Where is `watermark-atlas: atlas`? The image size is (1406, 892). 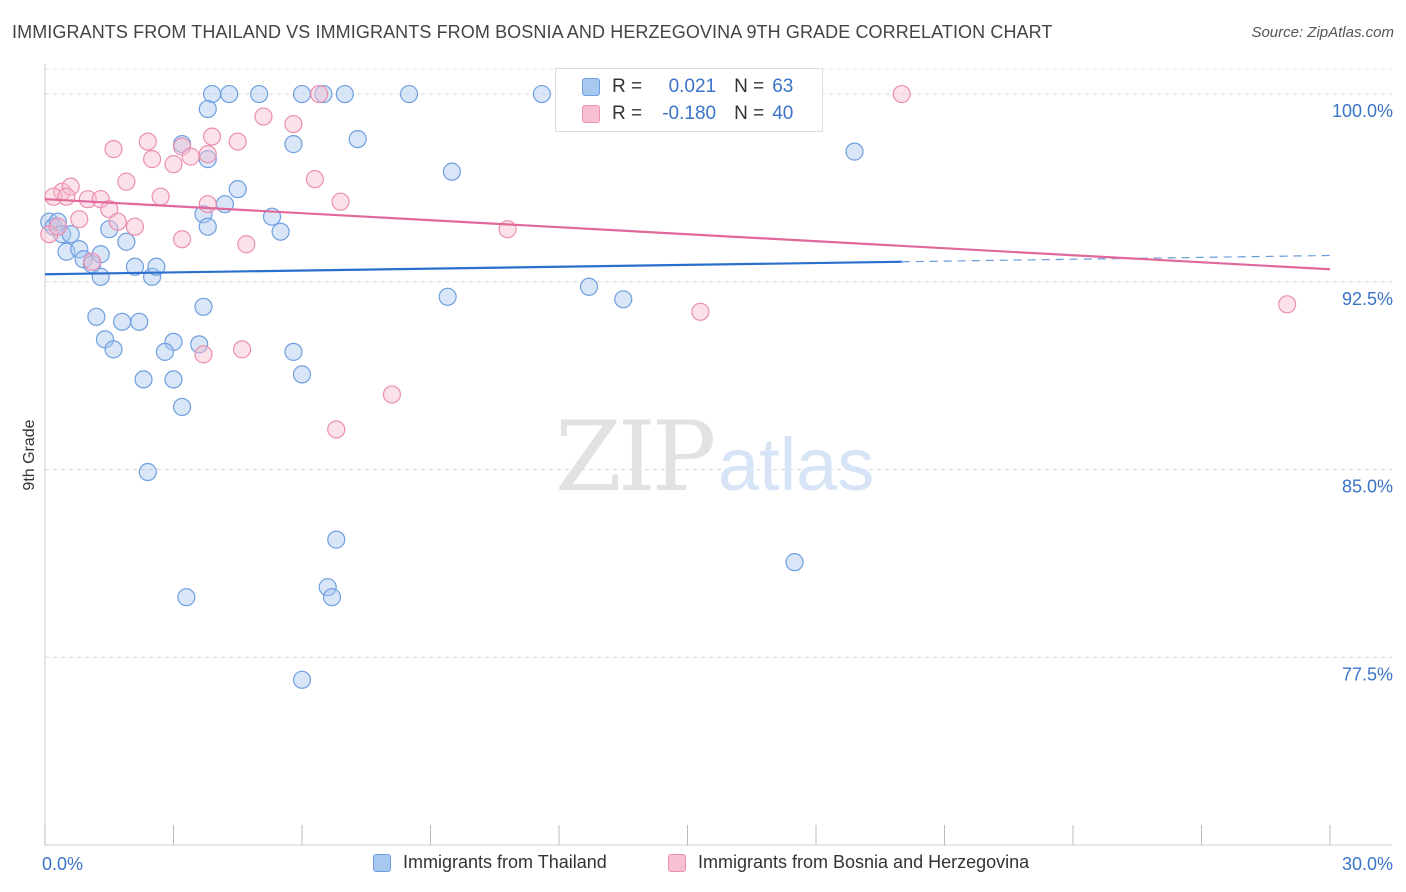 watermark-atlas: atlas is located at coordinates (796, 464).